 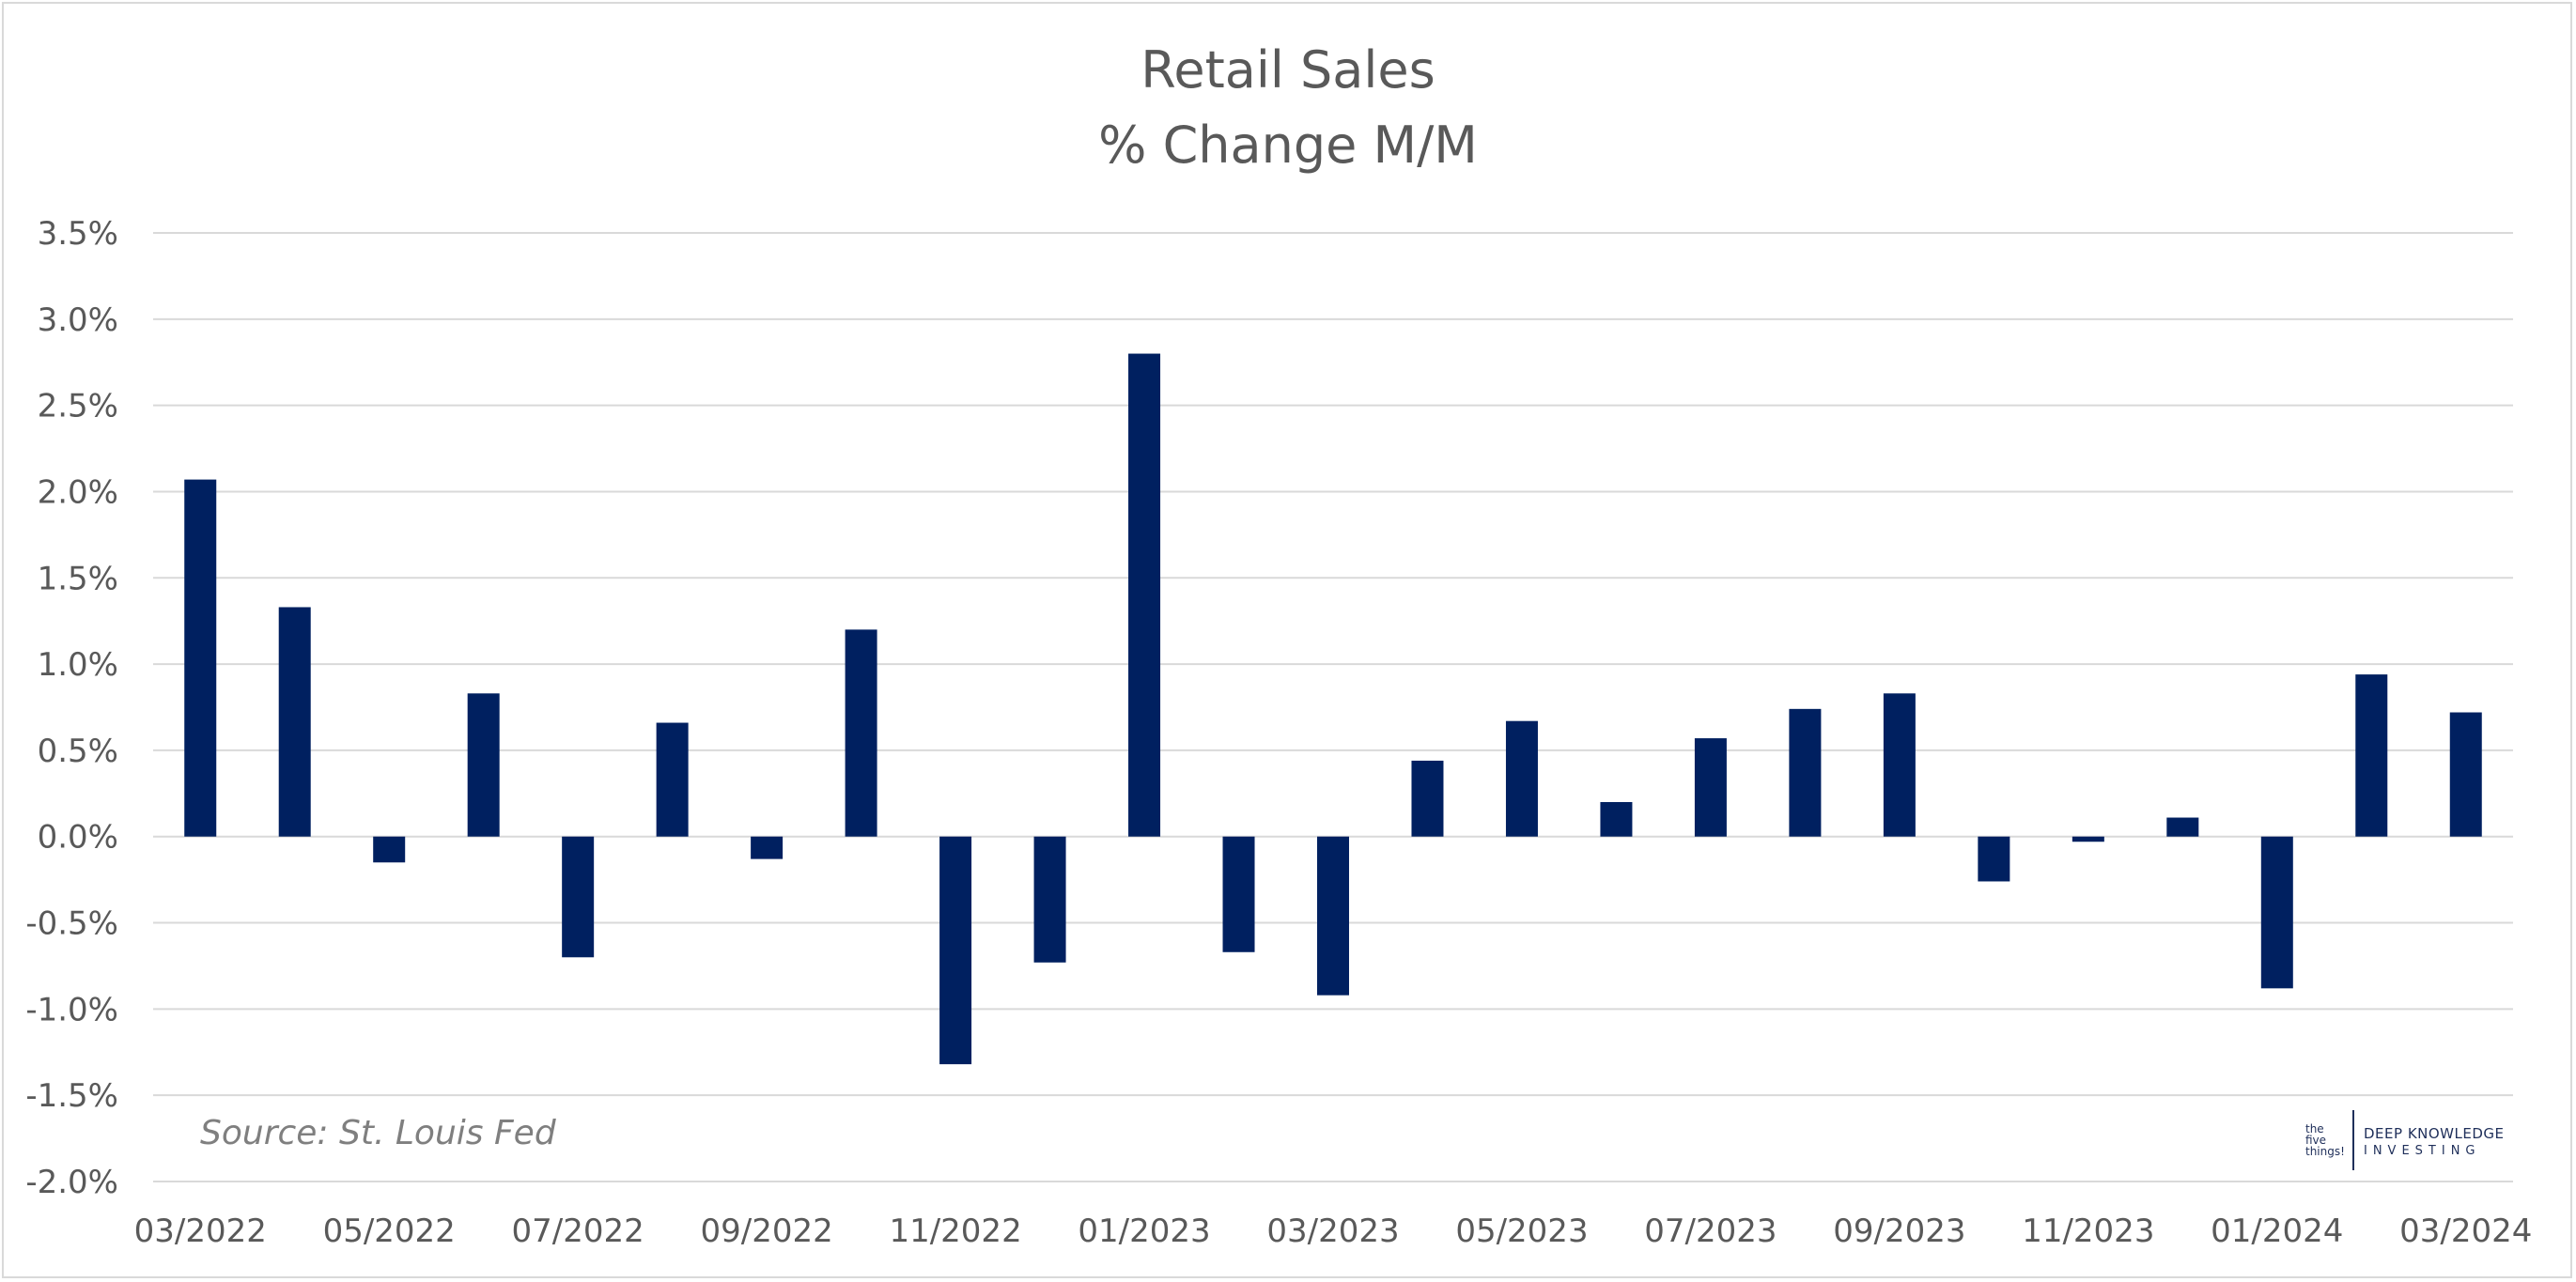 What do you see at coordinates (71, 1096) in the screenshot?
I see `y-tick-label: -1.5%` at bounding box center [71, 1096].